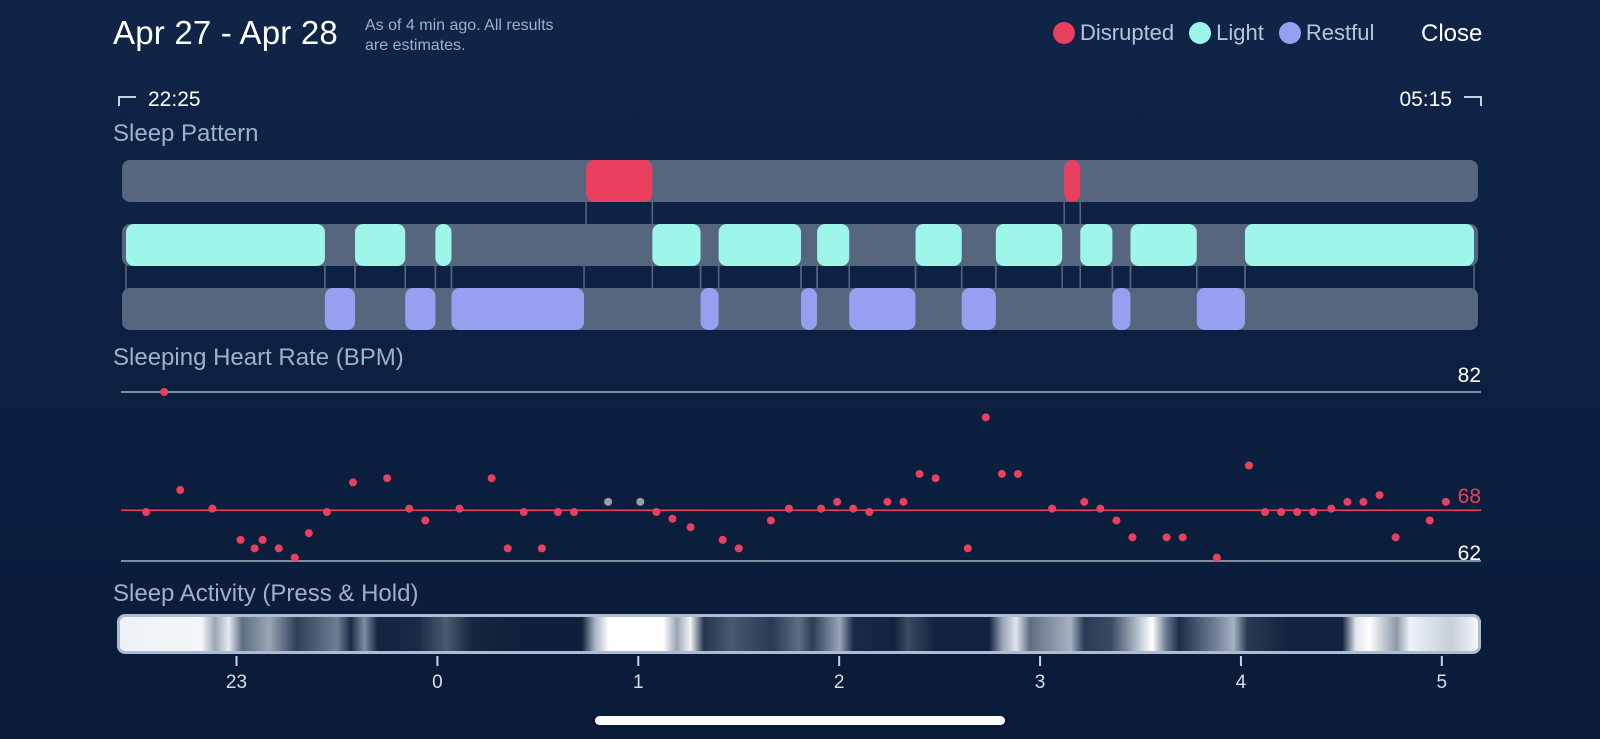 The width and height of the screenshot is (1600, 739). What do you see at coordinates (1064, 33) in the screenshot?
I see `disrupted-dot-icon` at bounding box center [1064, 33].